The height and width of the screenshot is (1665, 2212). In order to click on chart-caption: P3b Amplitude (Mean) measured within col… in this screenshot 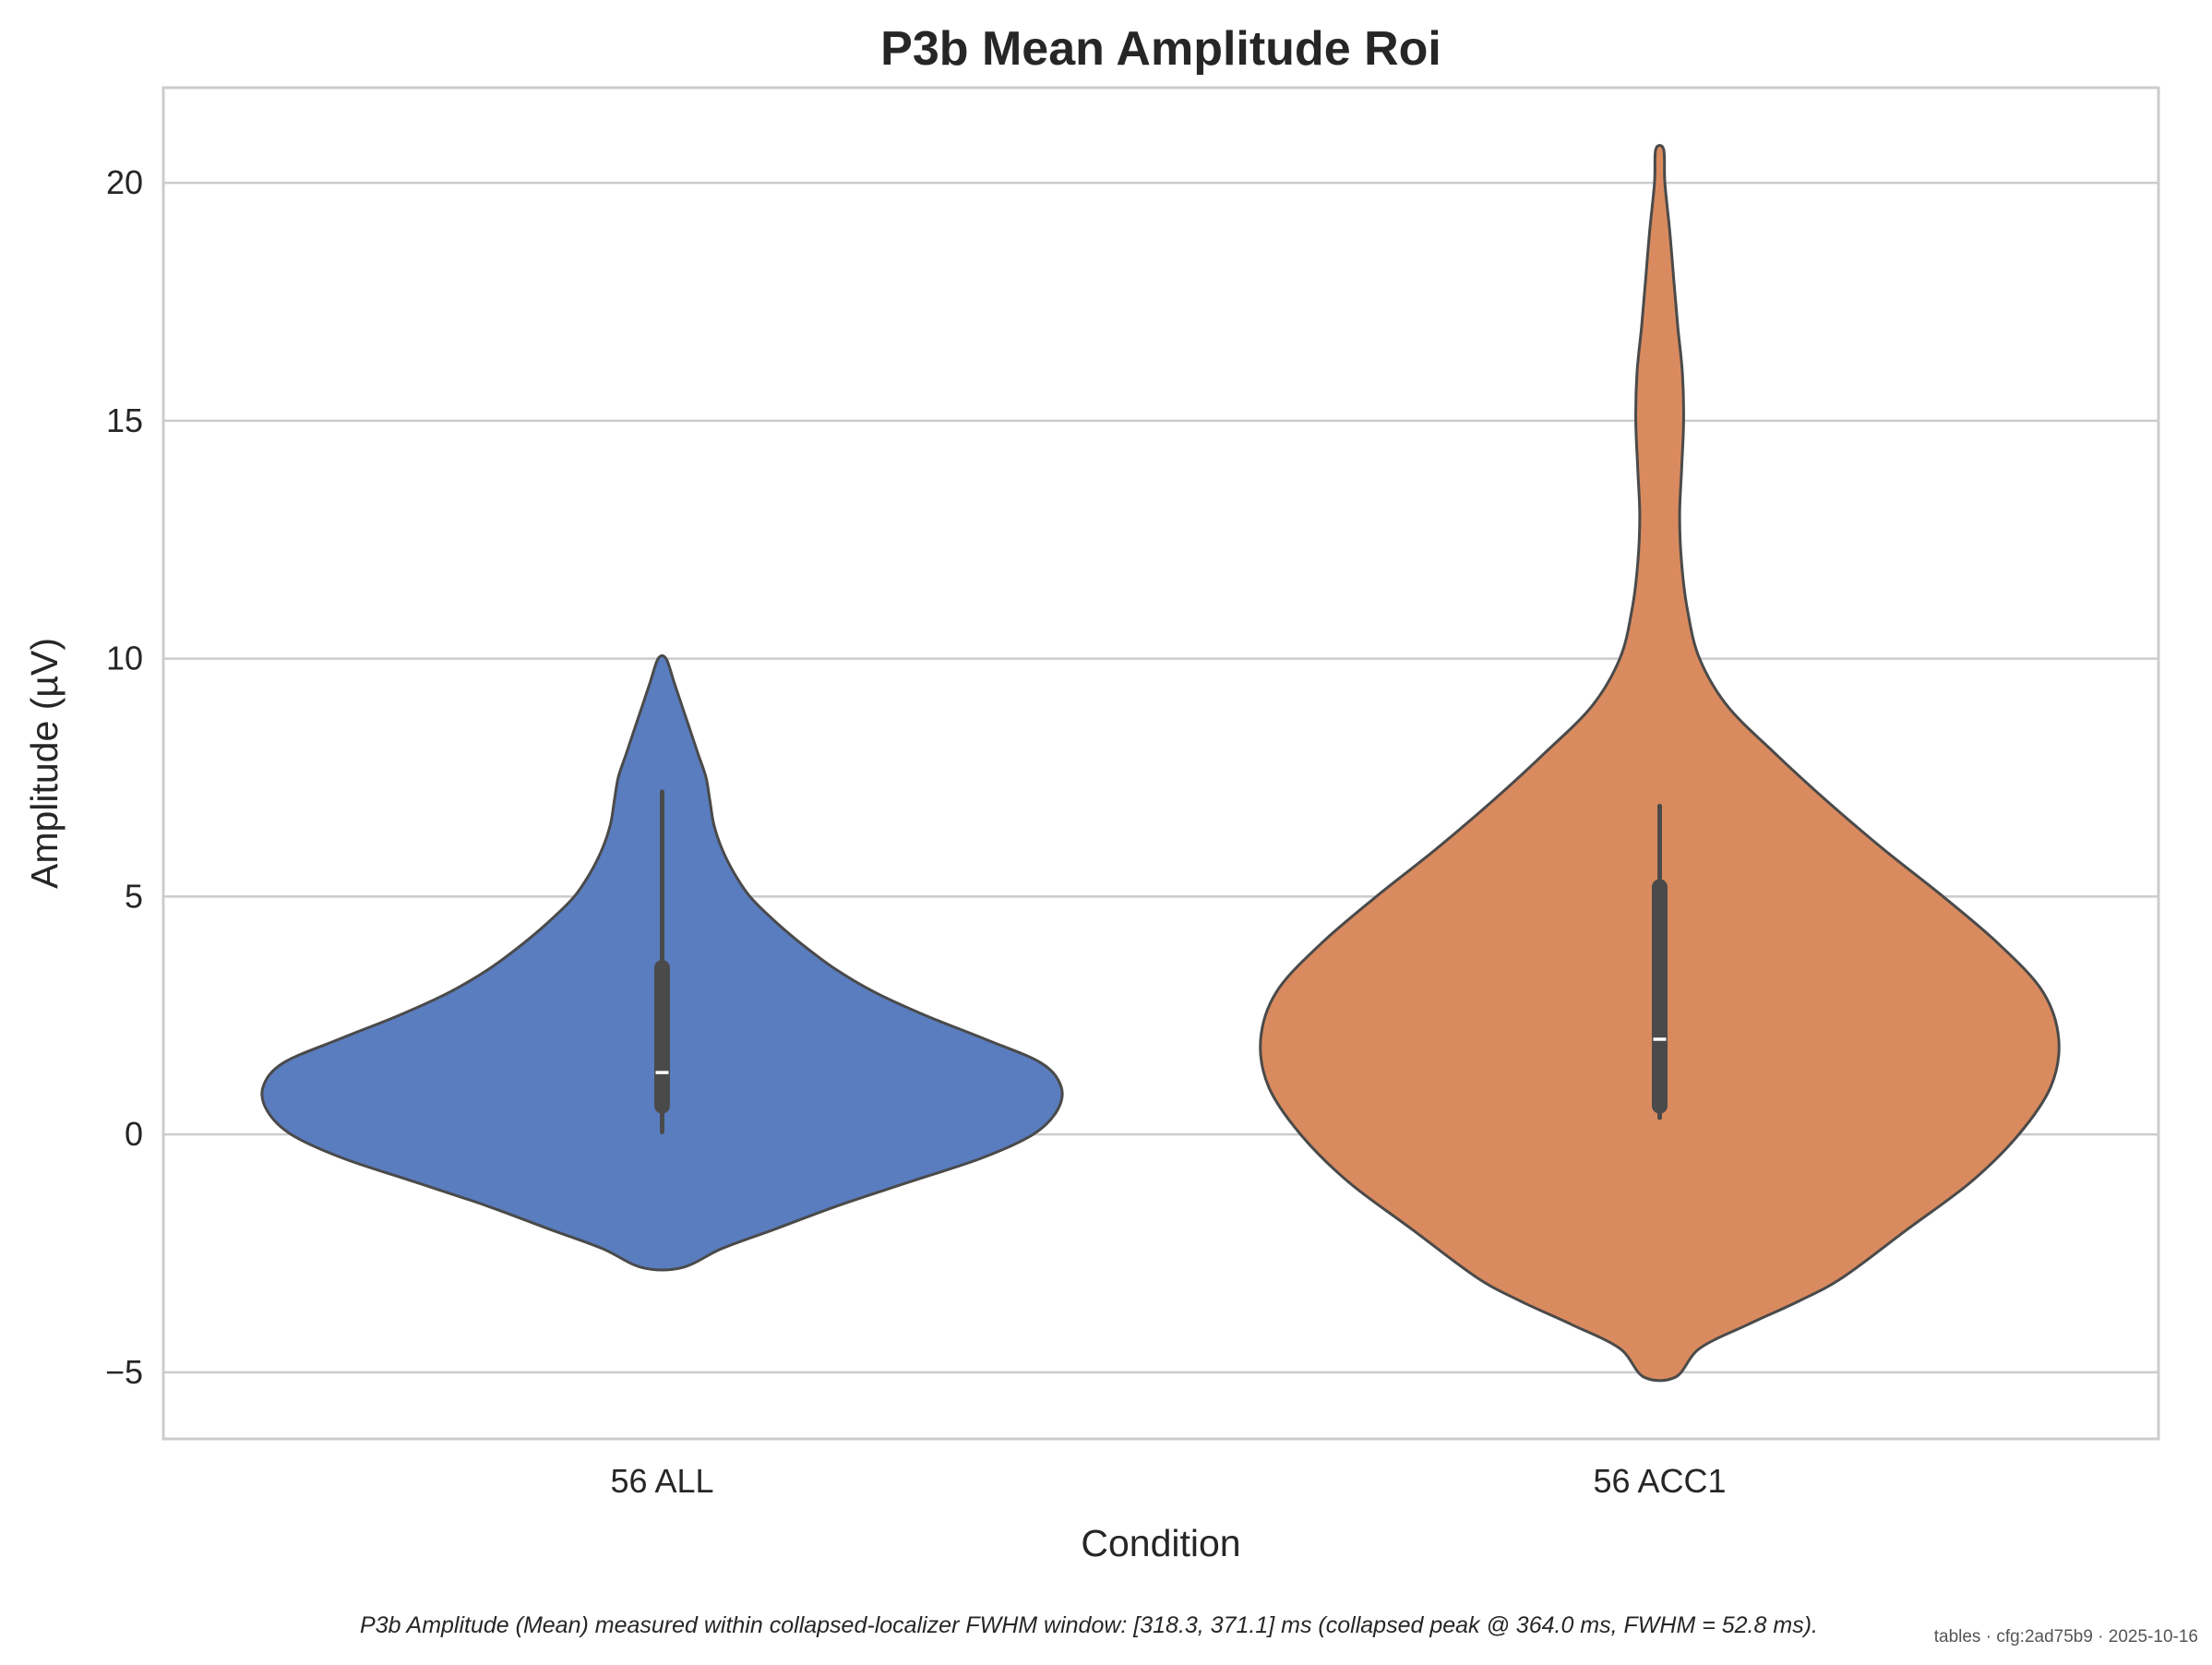, I will do `click(1089, 1625)`.